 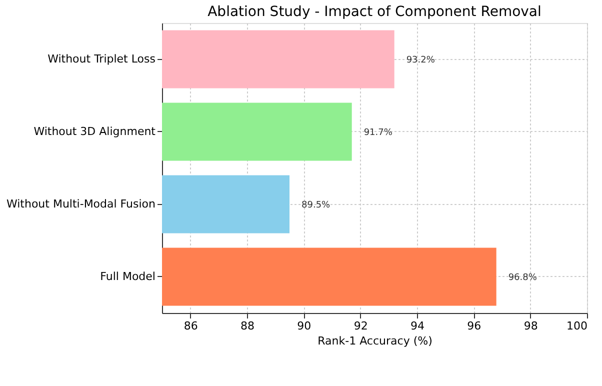 I want to click on x-tick-label: 92, so click(x=361, y=326).